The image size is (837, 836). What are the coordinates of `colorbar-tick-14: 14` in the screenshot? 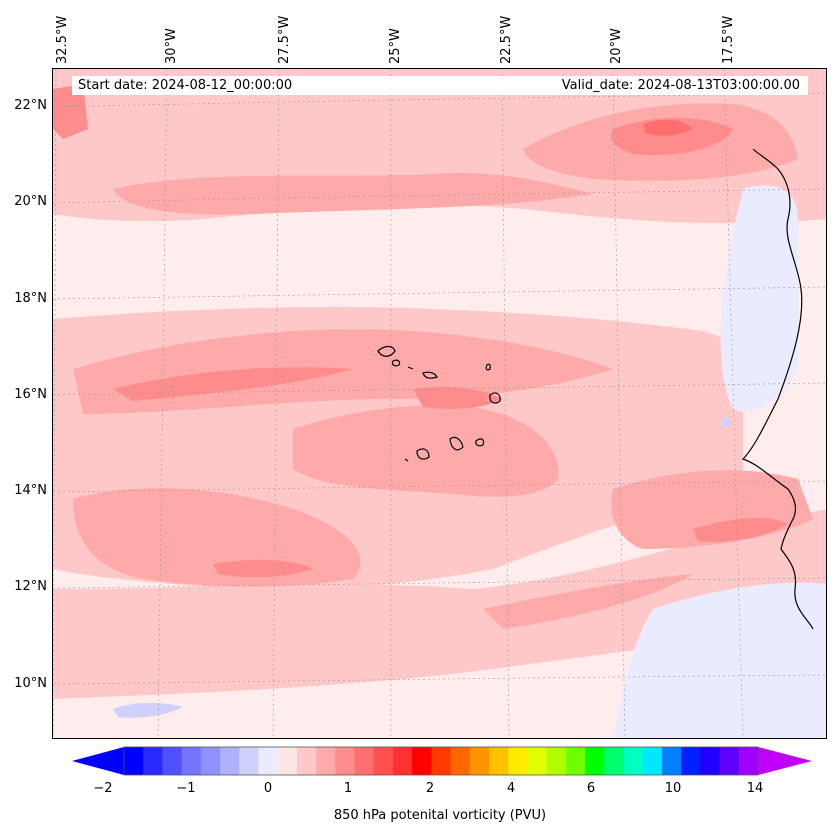 It's located at (755, 788).